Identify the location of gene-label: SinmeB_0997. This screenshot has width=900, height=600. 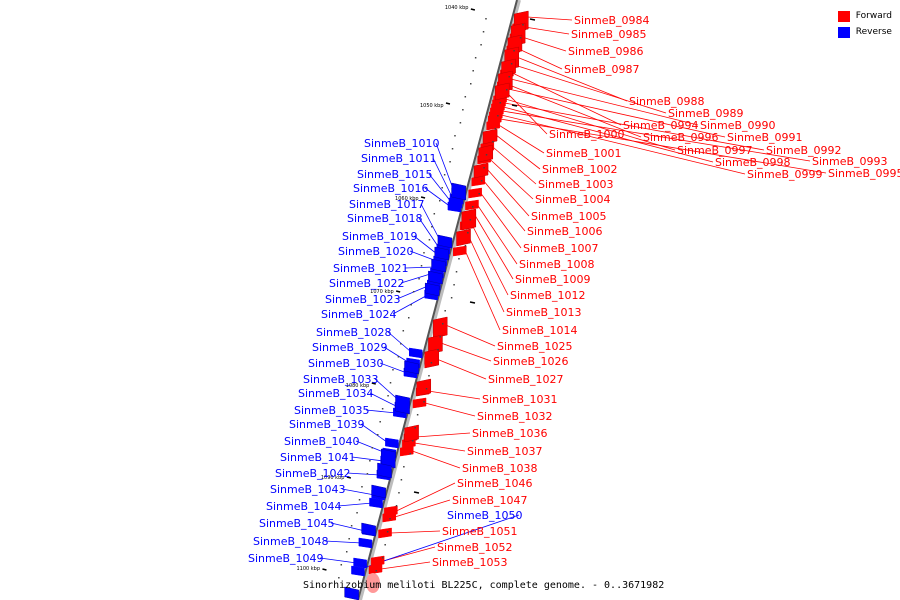
(715, 150).